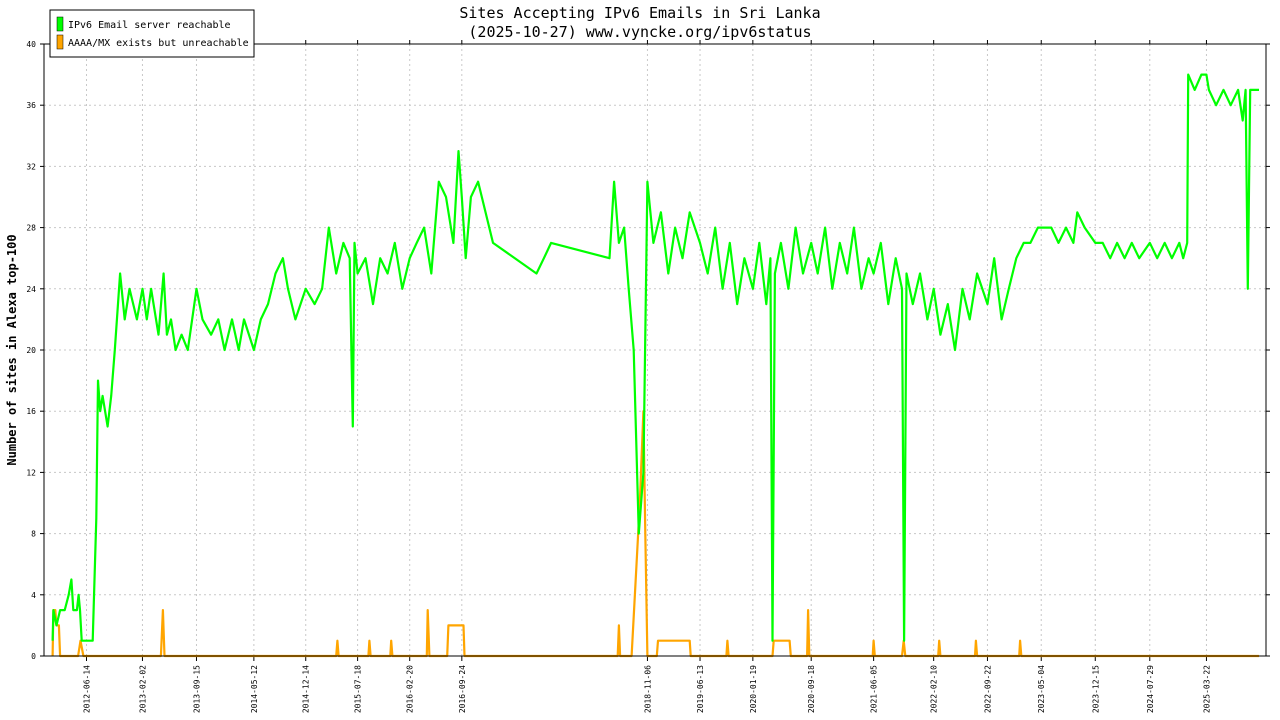  I want to click on x-tick-label: 2012-06-14, so click(87, 689).